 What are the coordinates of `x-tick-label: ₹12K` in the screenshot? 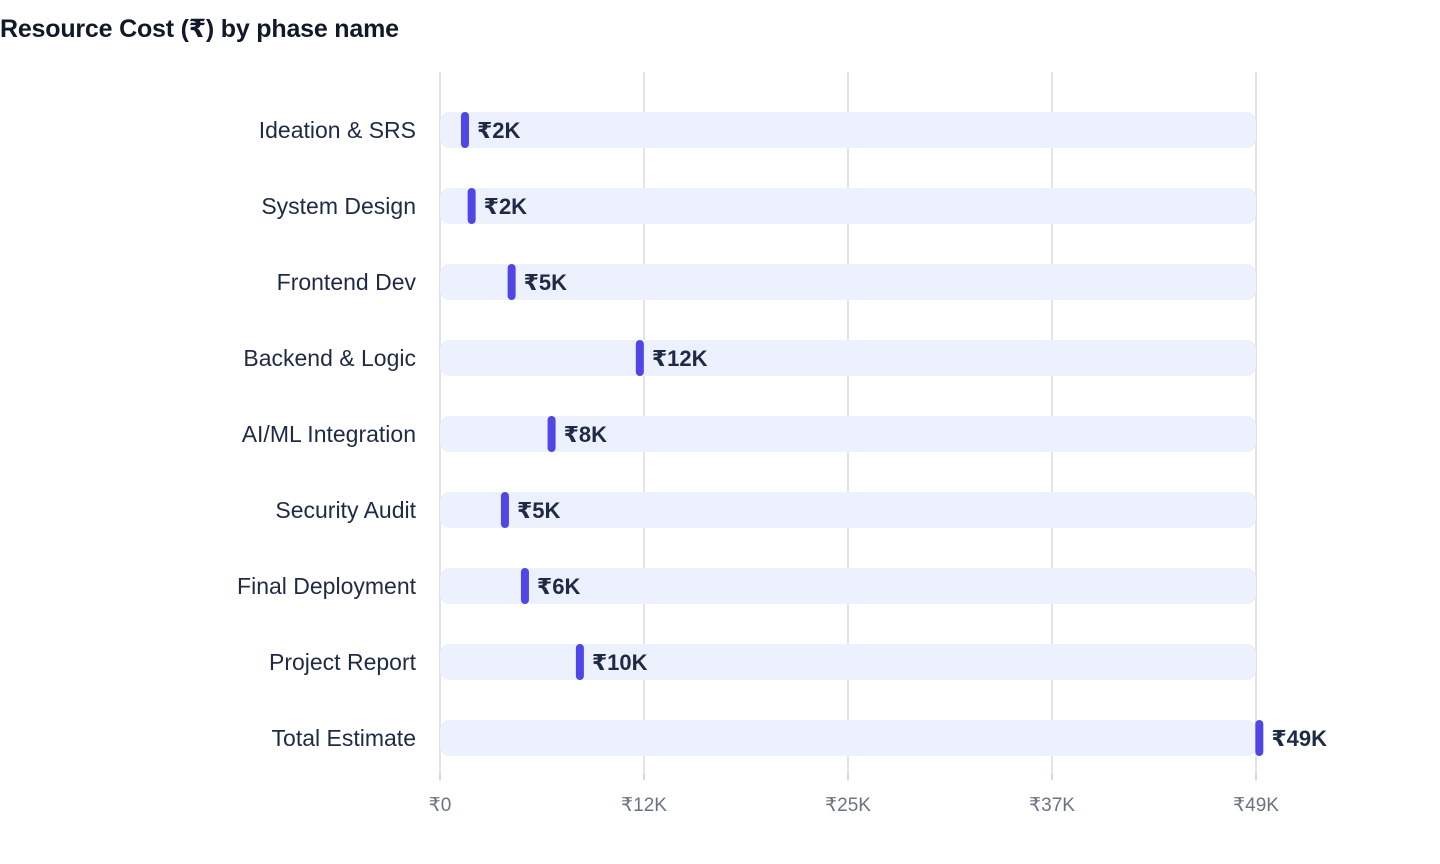 It's located at (644, 805).